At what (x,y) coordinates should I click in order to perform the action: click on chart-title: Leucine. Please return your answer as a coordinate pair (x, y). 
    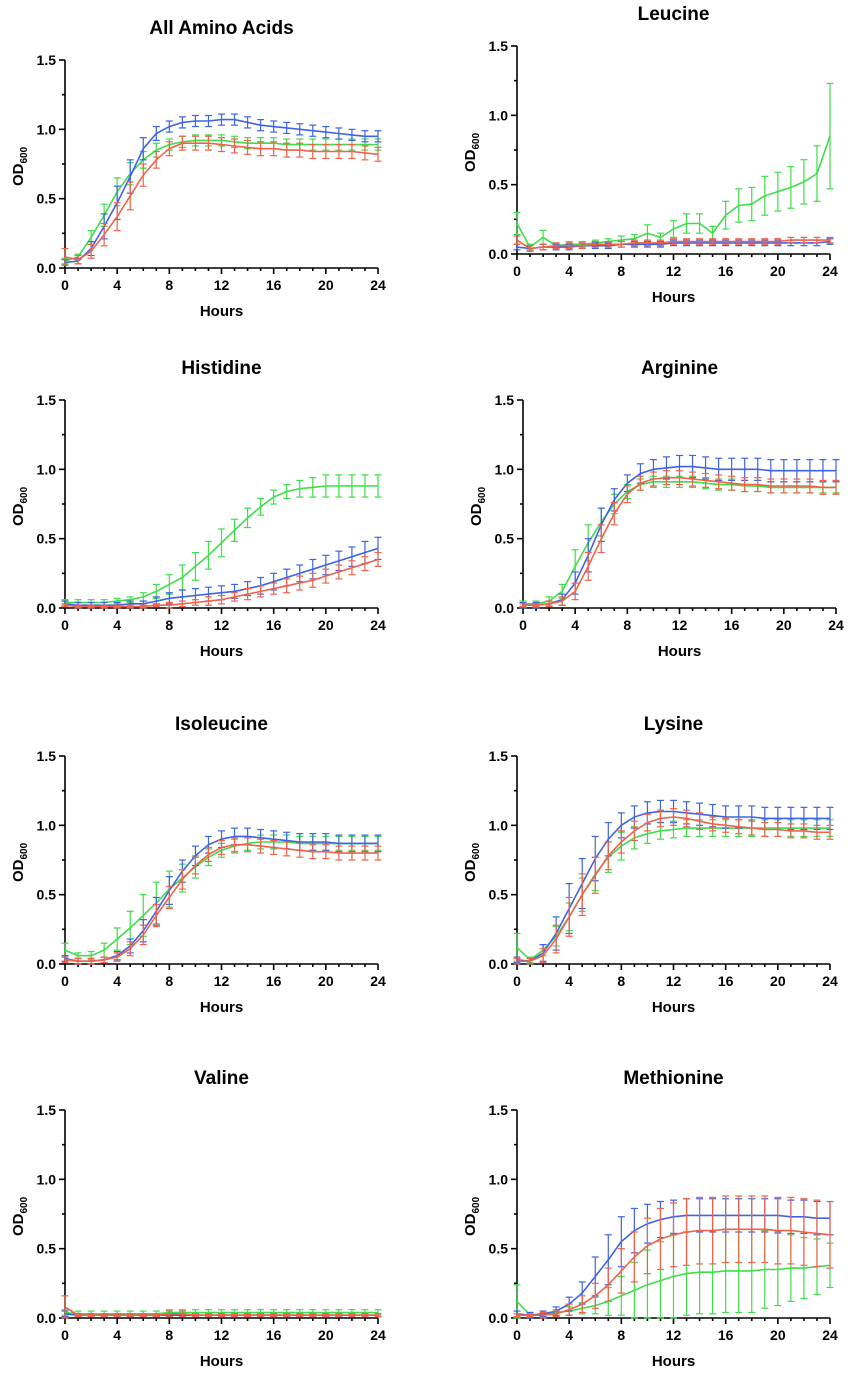
    Looking at the image, I should click on (674, 14).